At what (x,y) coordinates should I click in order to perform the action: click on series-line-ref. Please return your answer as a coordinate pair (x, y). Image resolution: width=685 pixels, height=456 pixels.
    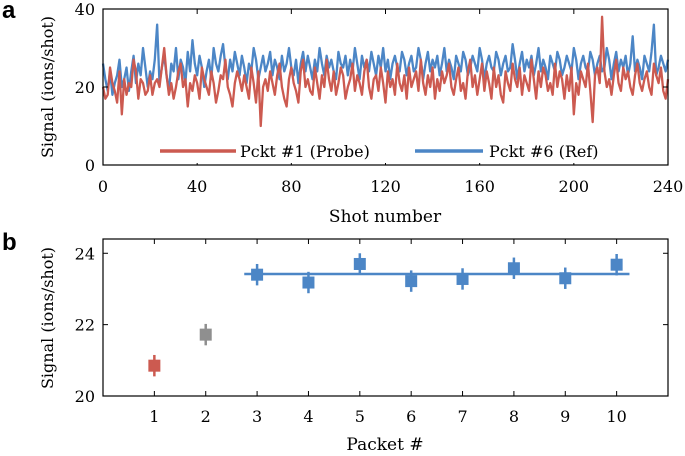
    Looking at the image, I should click on (385, 59).